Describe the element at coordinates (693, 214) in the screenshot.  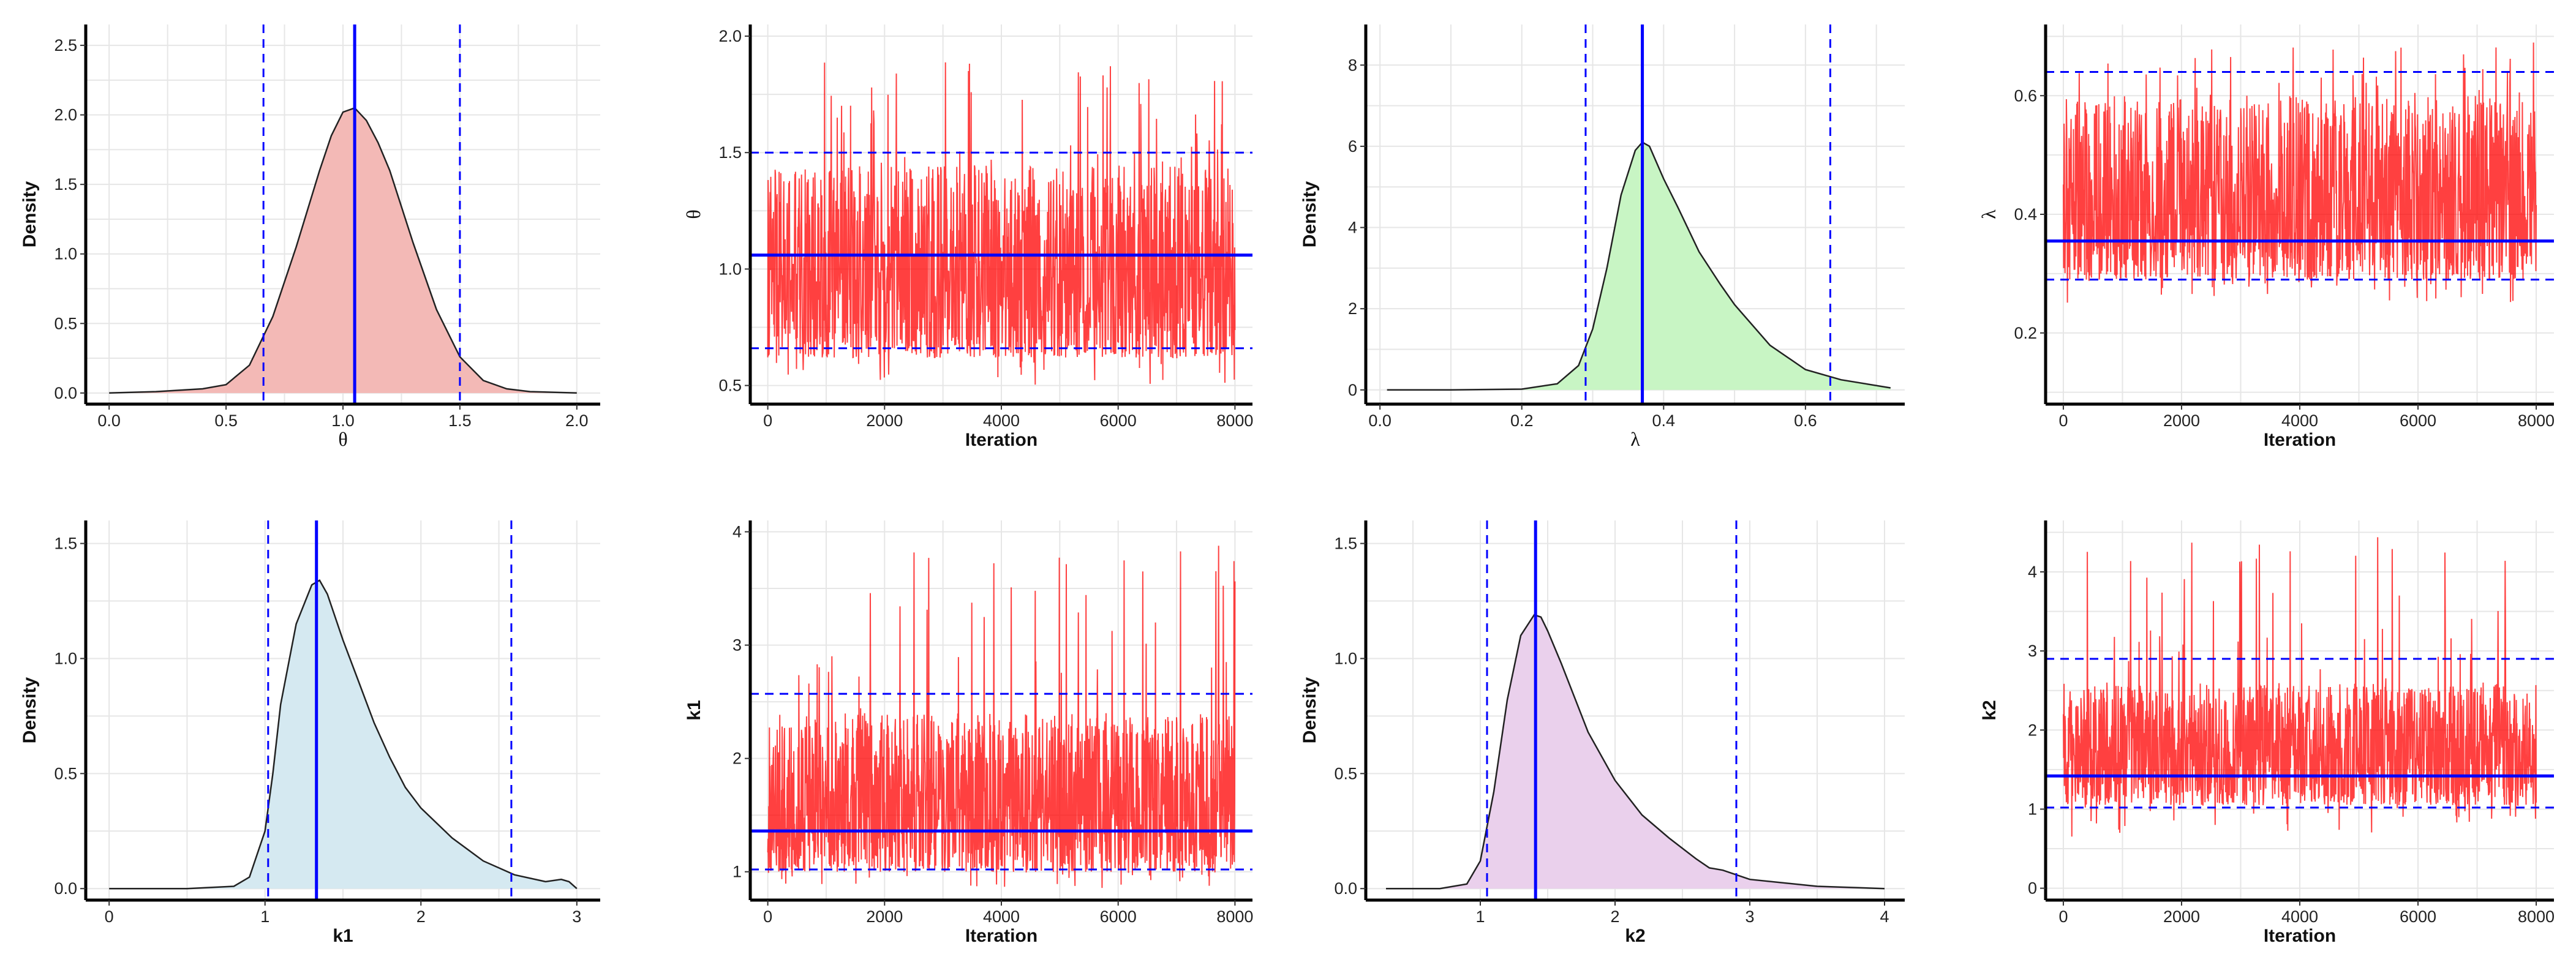
I see `y-axis-title: θ` at that location.